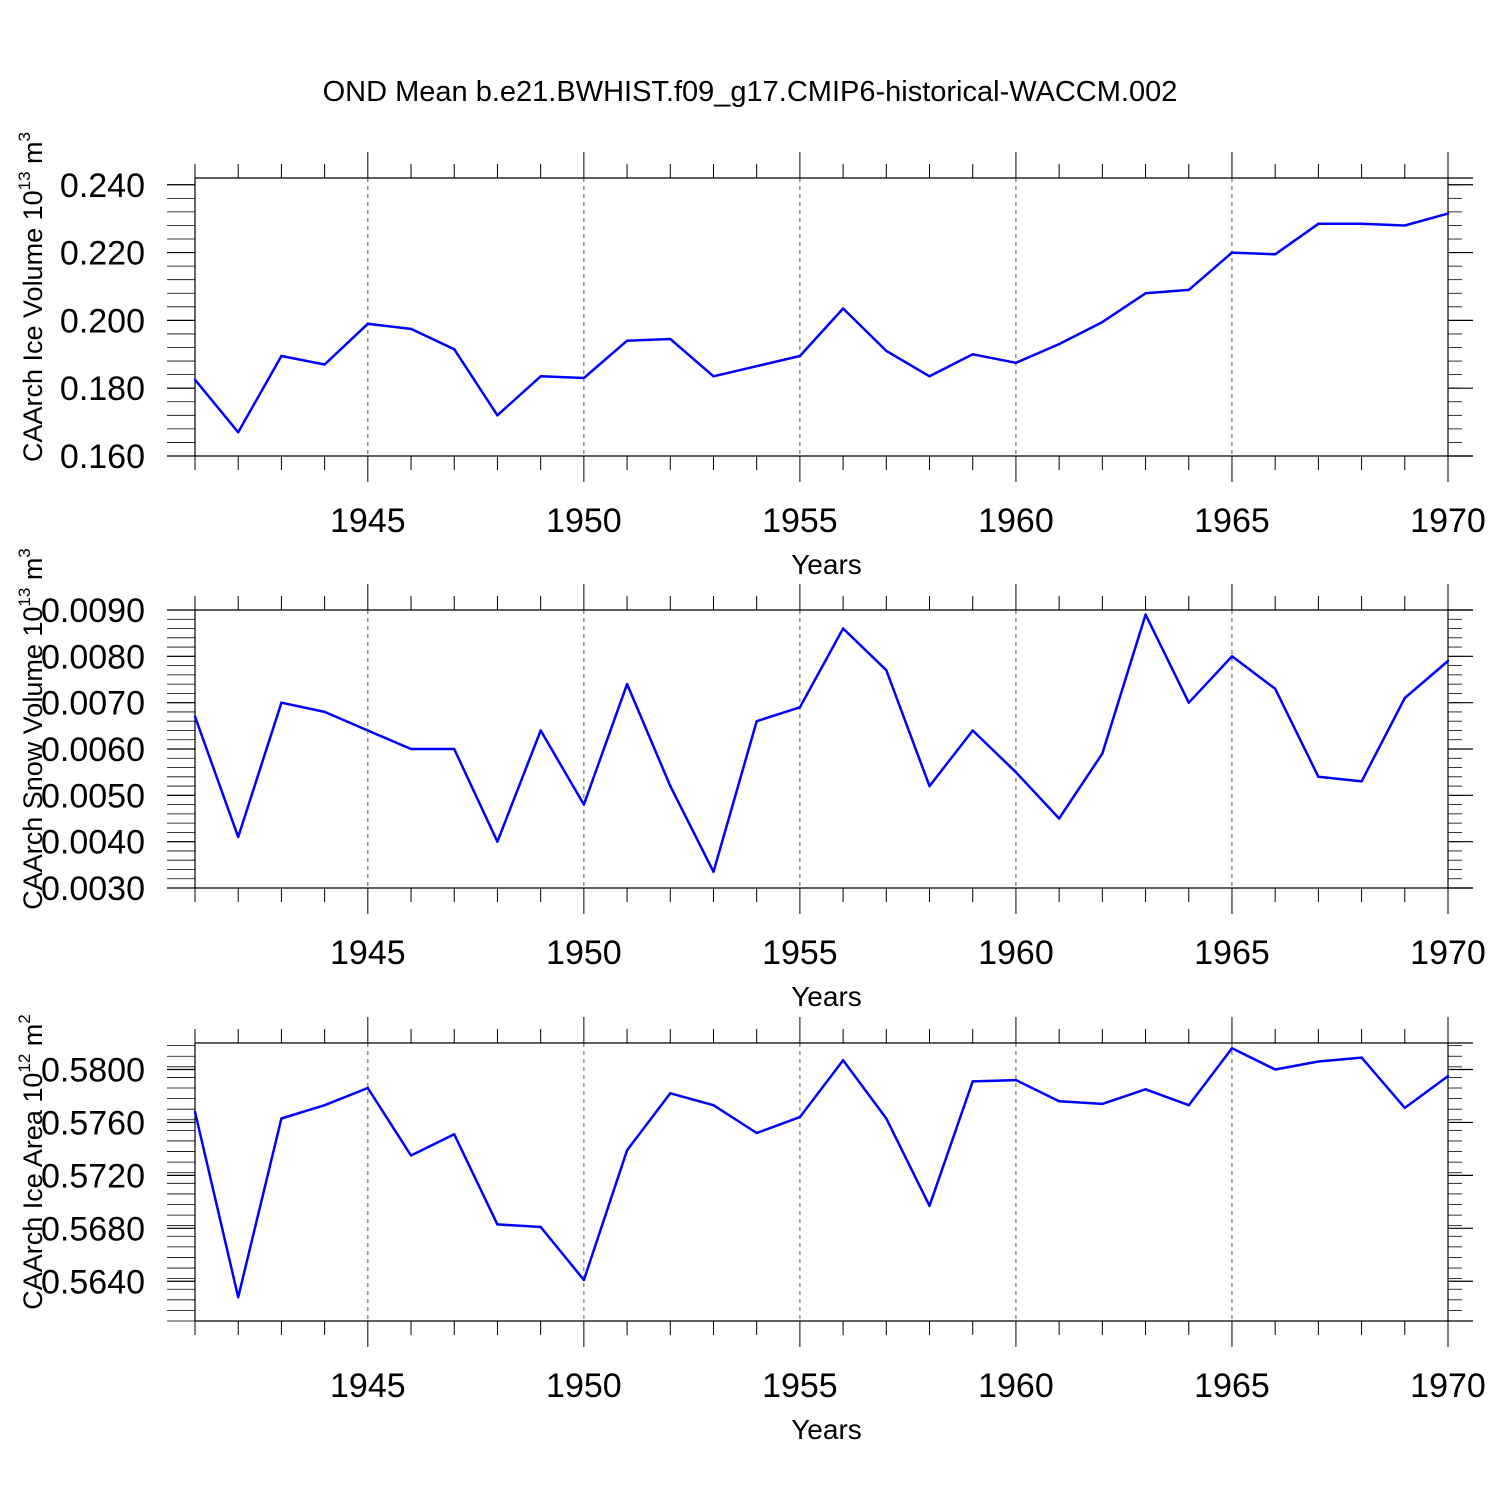  I want to click on y-axis-label-superscript: 2, so click(24, 1018).